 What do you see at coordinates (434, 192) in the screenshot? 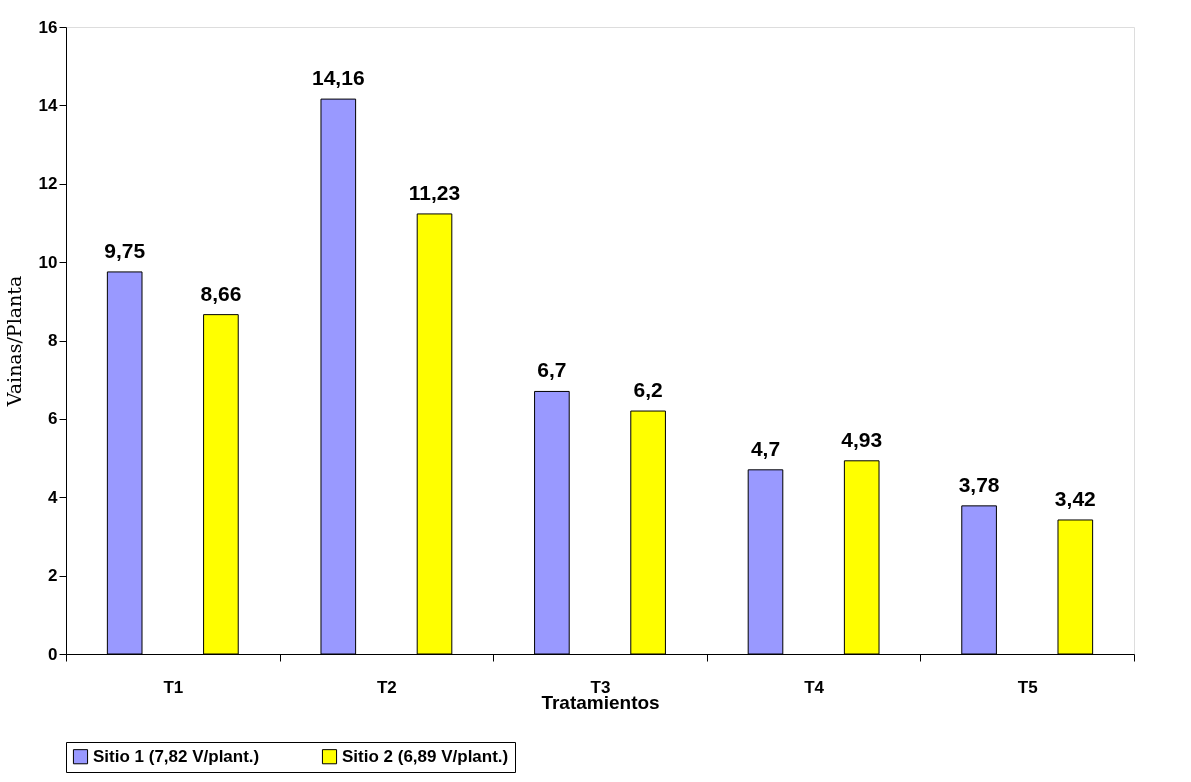
I see `data-label: 11,23` at bounding box center [434, 192].